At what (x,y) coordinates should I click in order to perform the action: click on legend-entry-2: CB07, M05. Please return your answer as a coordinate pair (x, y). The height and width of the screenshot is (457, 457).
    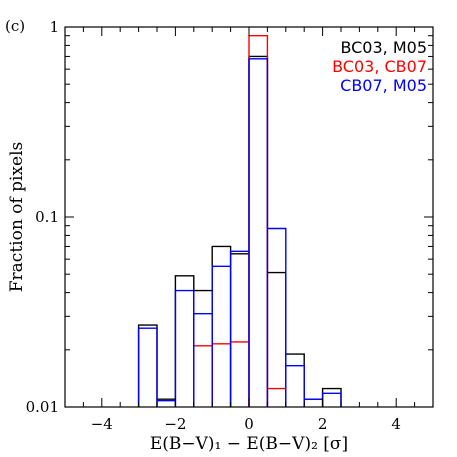
    Looking at the image, I should click on (383, 85).